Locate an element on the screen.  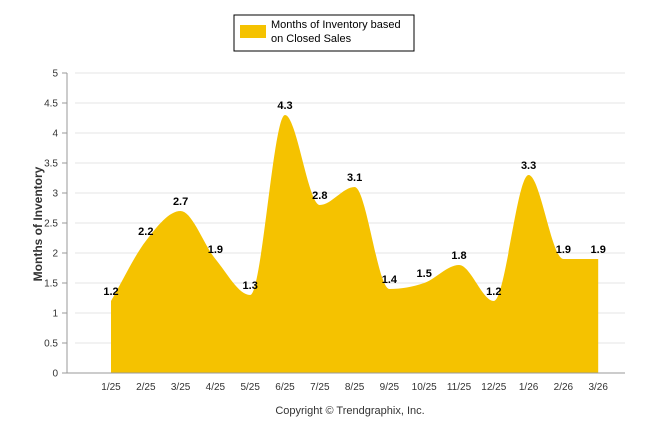
y-tick-label: 4.5 is located at coordinates (51, 104).